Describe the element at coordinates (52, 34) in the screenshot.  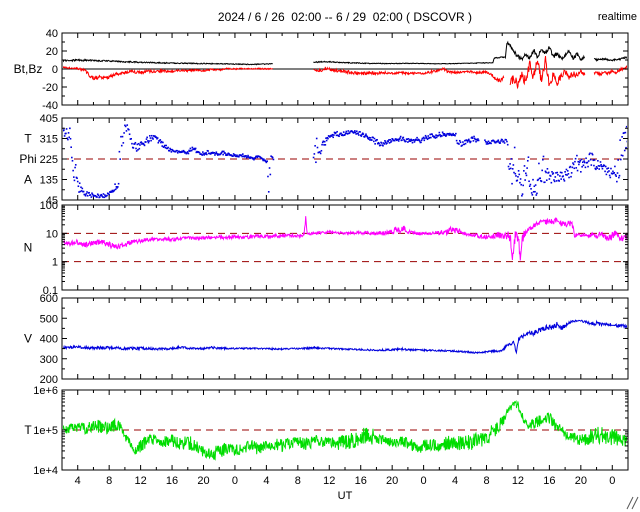
I see `svg-text: 40` at that location.